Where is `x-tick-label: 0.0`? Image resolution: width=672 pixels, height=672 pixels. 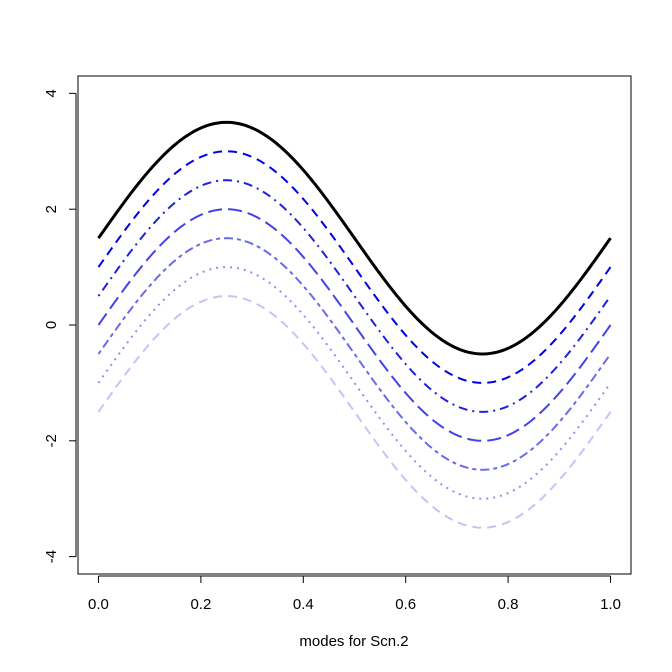 x-tick-label: 0.0 is located at coordinates (98, 604).